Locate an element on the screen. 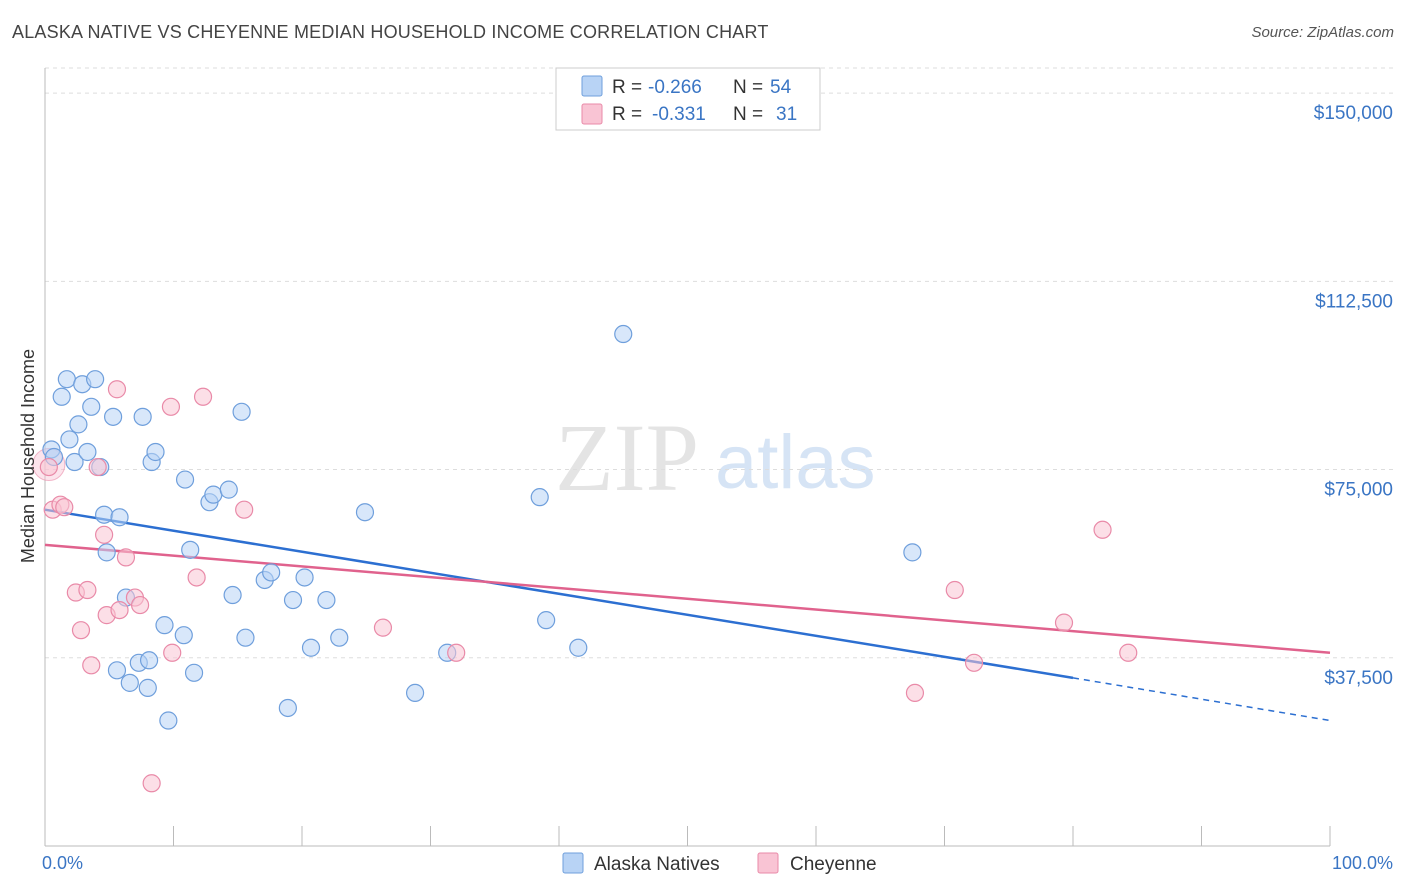 Image resolution: width=1406 pixels, height=892 pixels. source-credit: Source: ZipAtlas.com is located at coordinates (1322, 32).